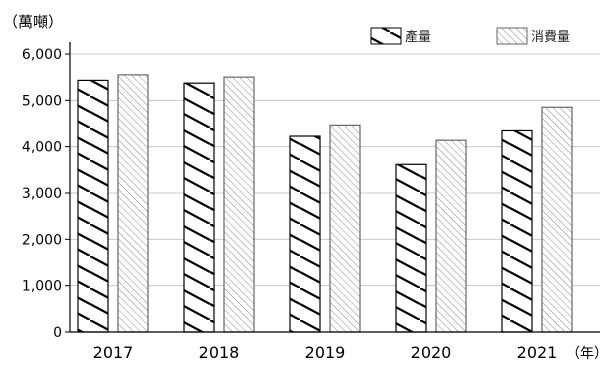  Describe the element at coordinates (537, 352) in the screenshot. I see `x-tick-label: 2021` at that location.